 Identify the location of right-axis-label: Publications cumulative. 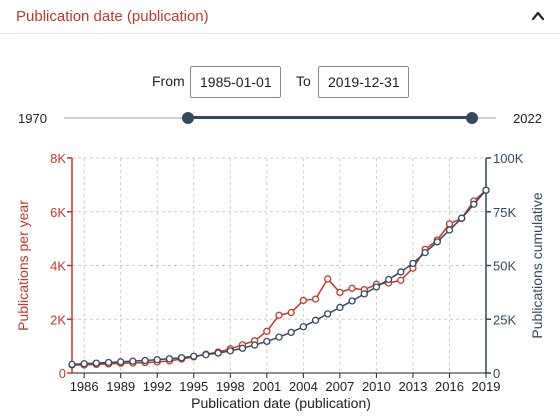
(537, 265).